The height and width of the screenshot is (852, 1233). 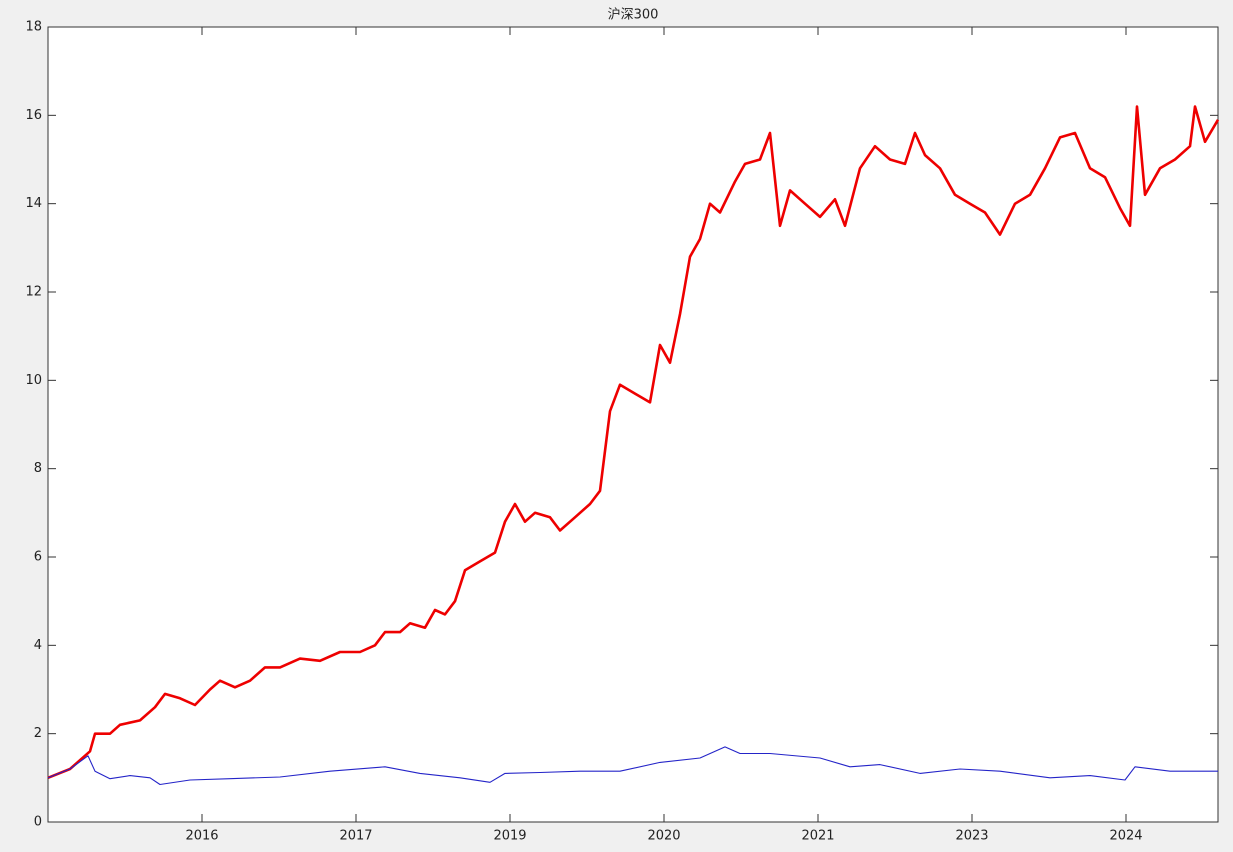 What do you see at coordinates (38, 733) in the screenshot?
I see `y-tick-label: 2` at bounding box center [38, 733].